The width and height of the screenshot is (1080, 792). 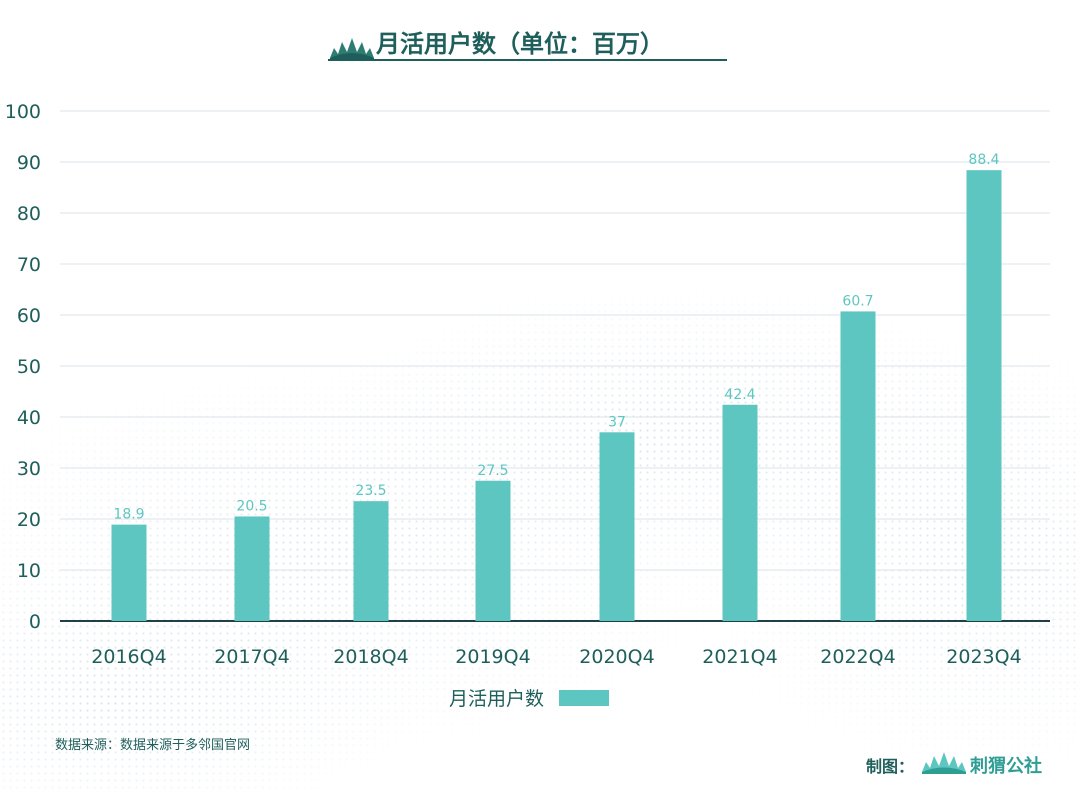 What do you see at coordinates (29, 469) in the screenshot?
I see `y-tick-label: 30` at bounding box center [29, 469].